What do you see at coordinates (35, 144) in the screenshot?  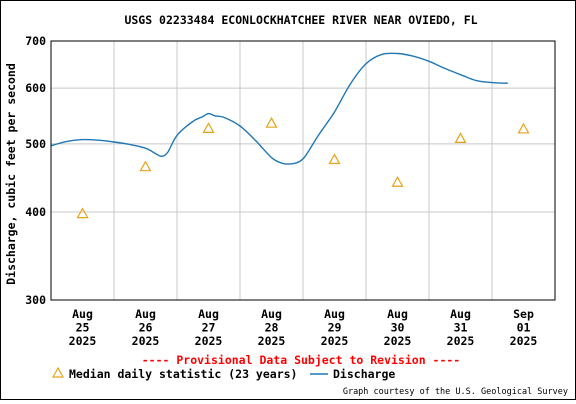 I see `y-tick-label: 500` at bounding box center [35, 144].